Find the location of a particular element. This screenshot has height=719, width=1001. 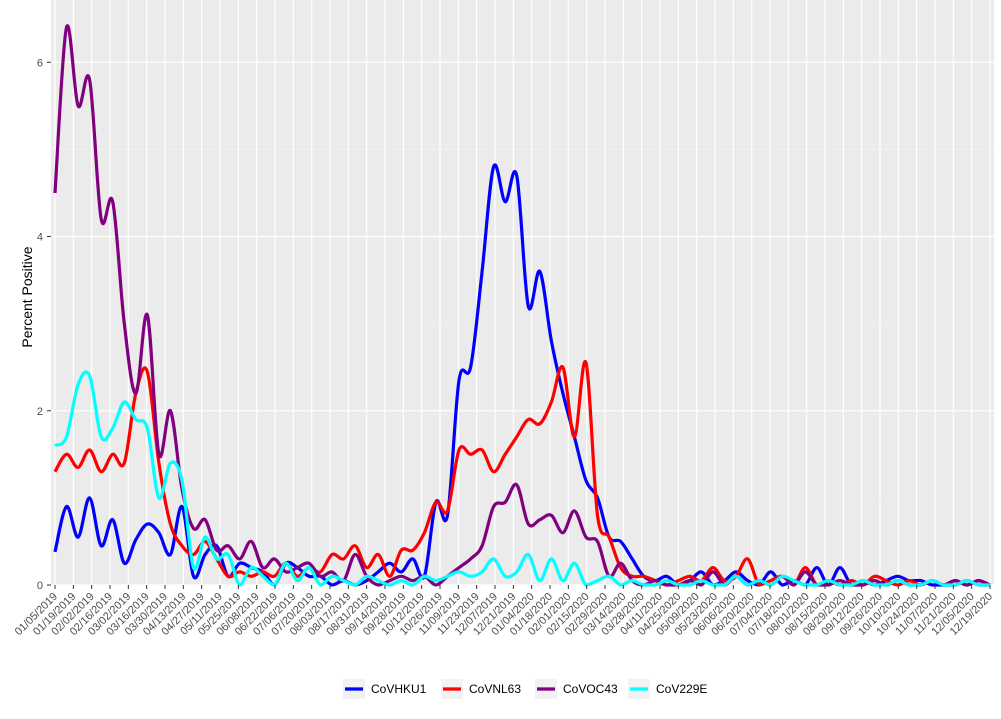

legend-label: CoVHKU1 is located at coordinates (399, 689).